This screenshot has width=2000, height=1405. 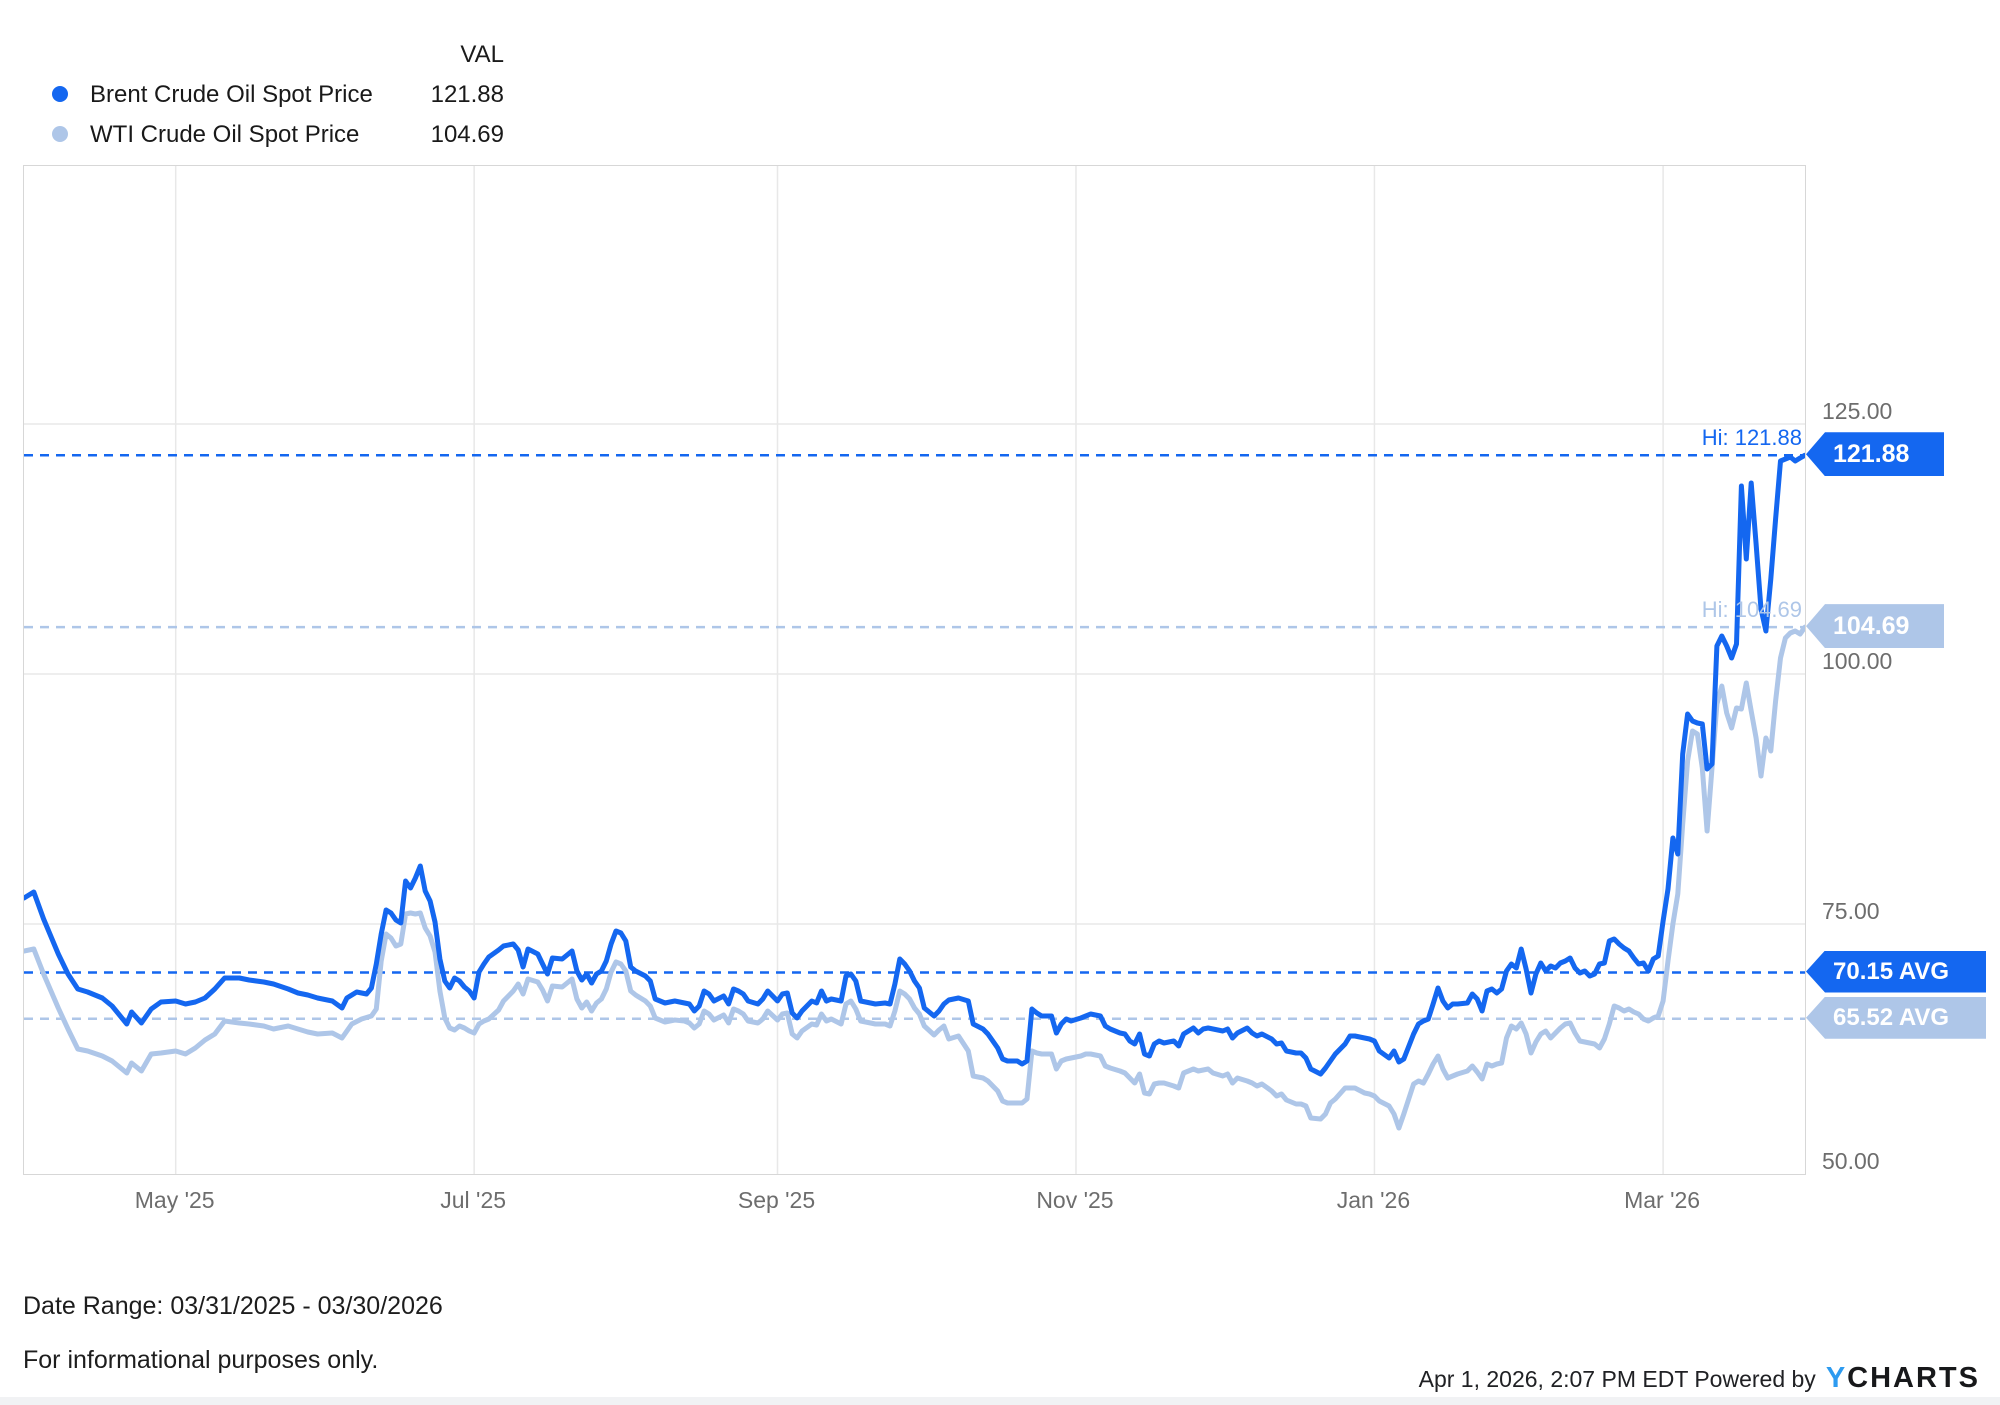 What do you see at coordinates (60, 134) in the screenshot?
I see `wti-series-dot-icon` at bounding box center [60, 134].